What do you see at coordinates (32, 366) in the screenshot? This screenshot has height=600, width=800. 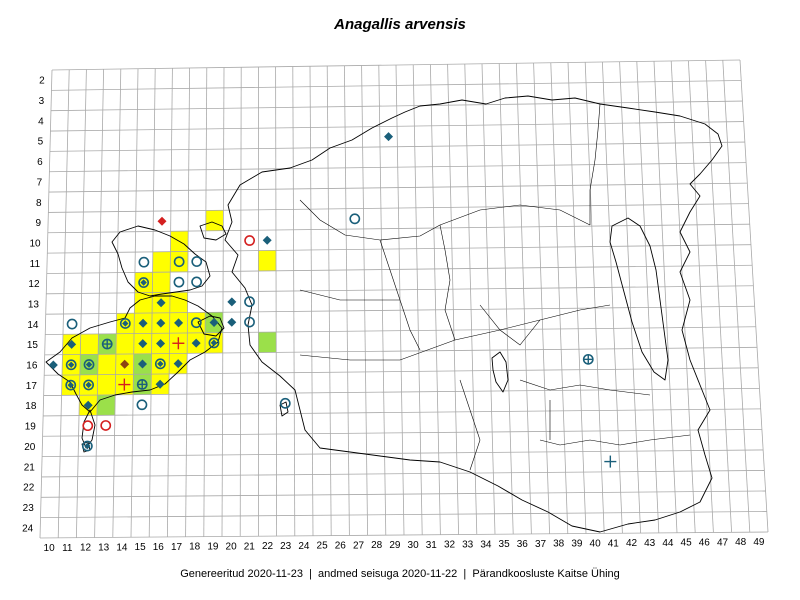 I see `row-label: 16` at bounding box center [32, 366].